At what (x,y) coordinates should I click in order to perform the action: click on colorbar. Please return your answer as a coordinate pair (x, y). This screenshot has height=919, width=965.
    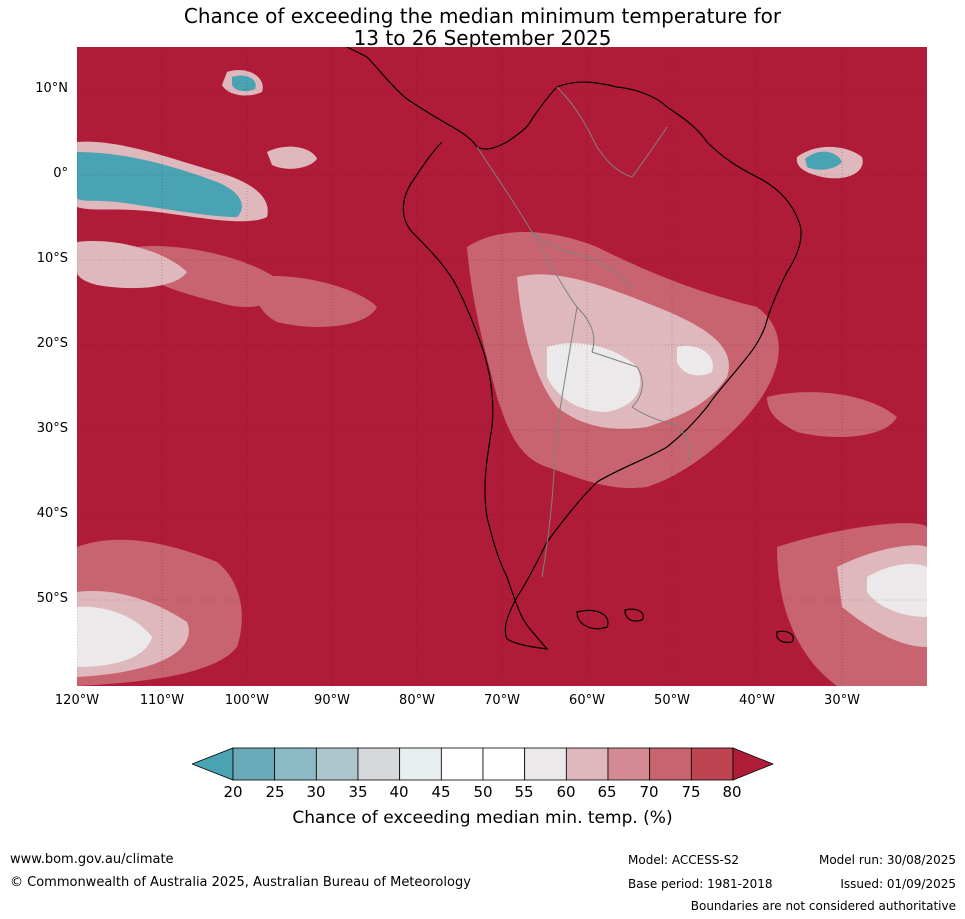
    Looking at the image, I should click on (483, 764).